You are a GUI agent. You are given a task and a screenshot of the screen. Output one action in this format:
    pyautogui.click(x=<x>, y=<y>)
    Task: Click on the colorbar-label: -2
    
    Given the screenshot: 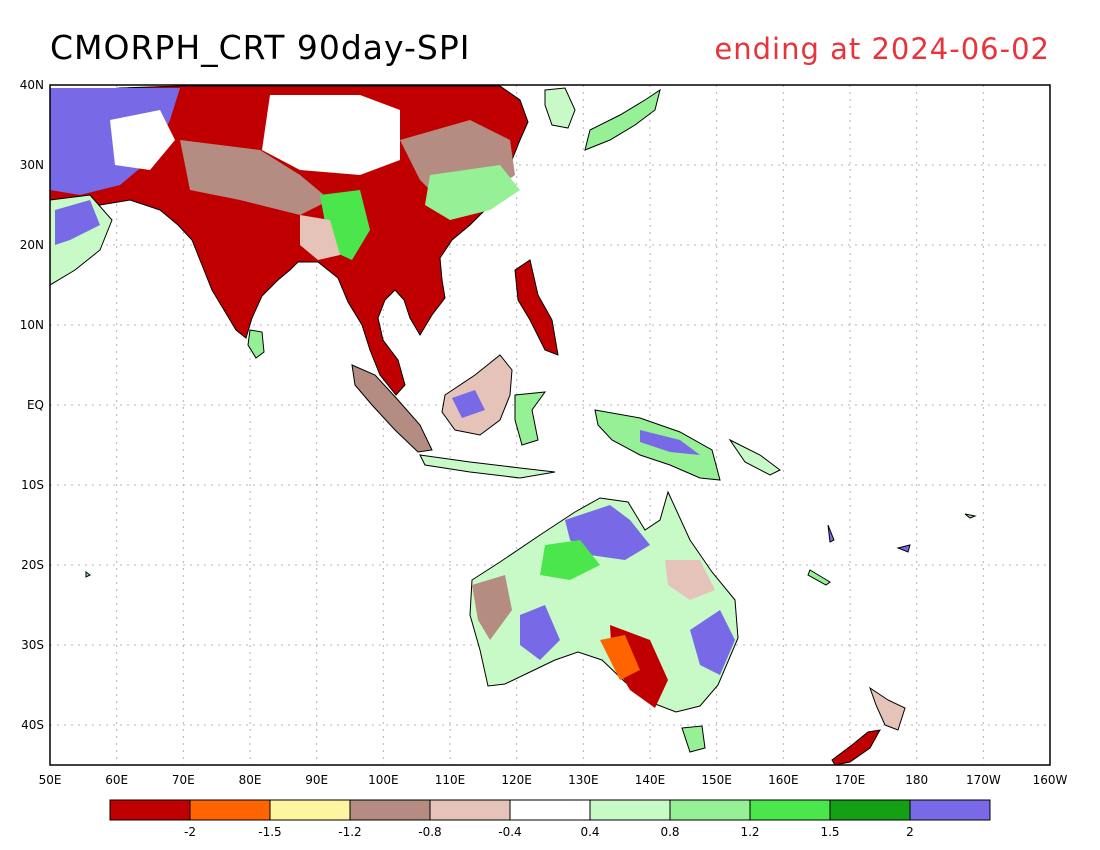 What is the action you would take?
    pyautogui.click(x=190, y=832)
    